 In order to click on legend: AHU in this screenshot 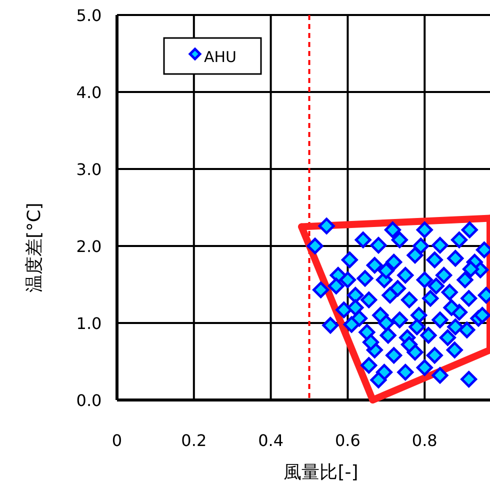, I will do `click(212, 56)`.